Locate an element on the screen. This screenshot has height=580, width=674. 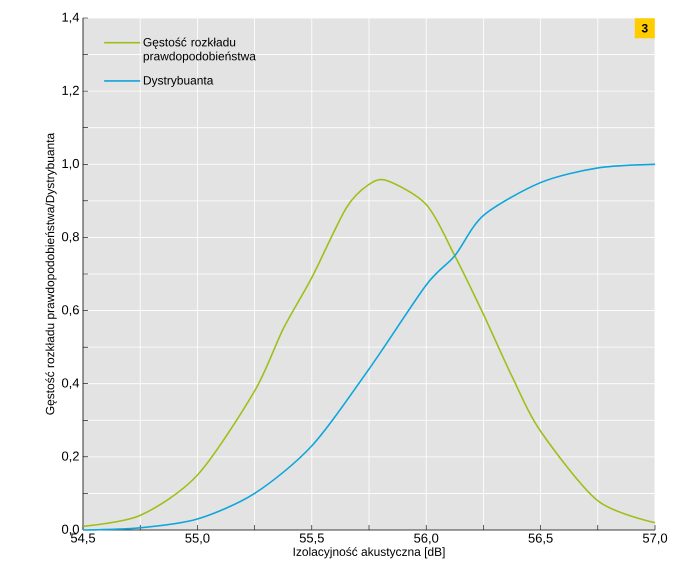
x-tick-label: 56,0 is located at coordinates (426, 539).